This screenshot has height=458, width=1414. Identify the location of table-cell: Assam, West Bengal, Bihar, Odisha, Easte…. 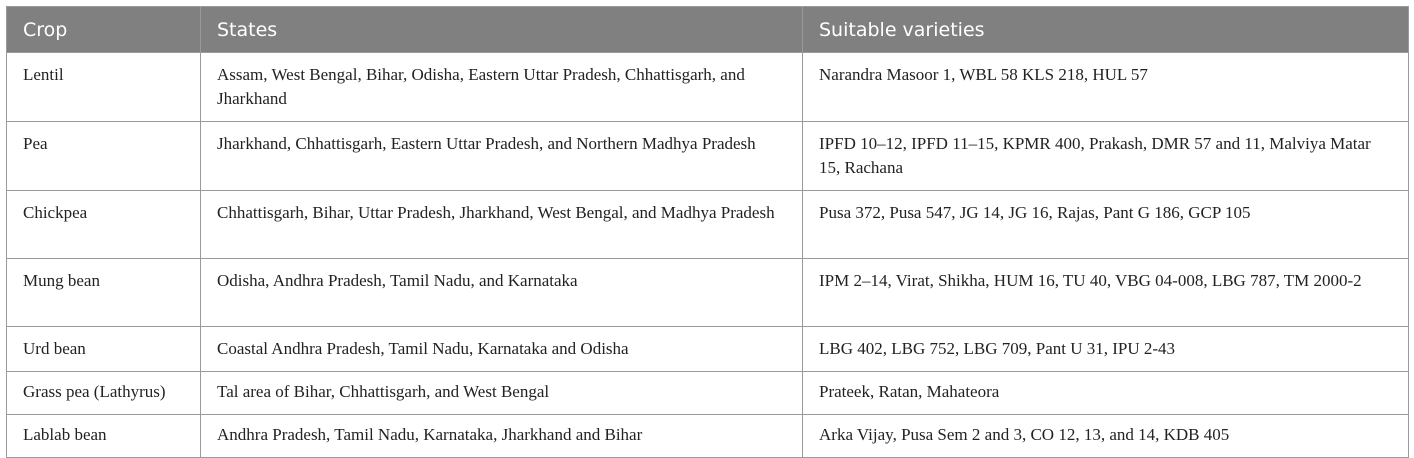
(501, 87).